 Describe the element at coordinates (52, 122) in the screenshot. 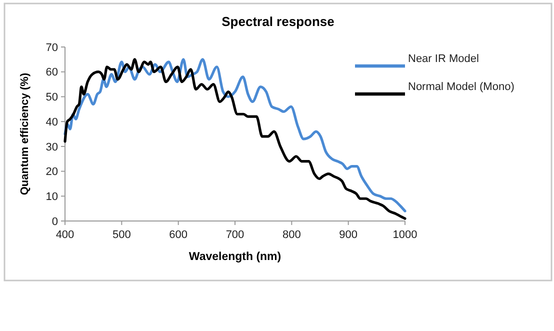

I see `y-tick-label: 40` at that location.